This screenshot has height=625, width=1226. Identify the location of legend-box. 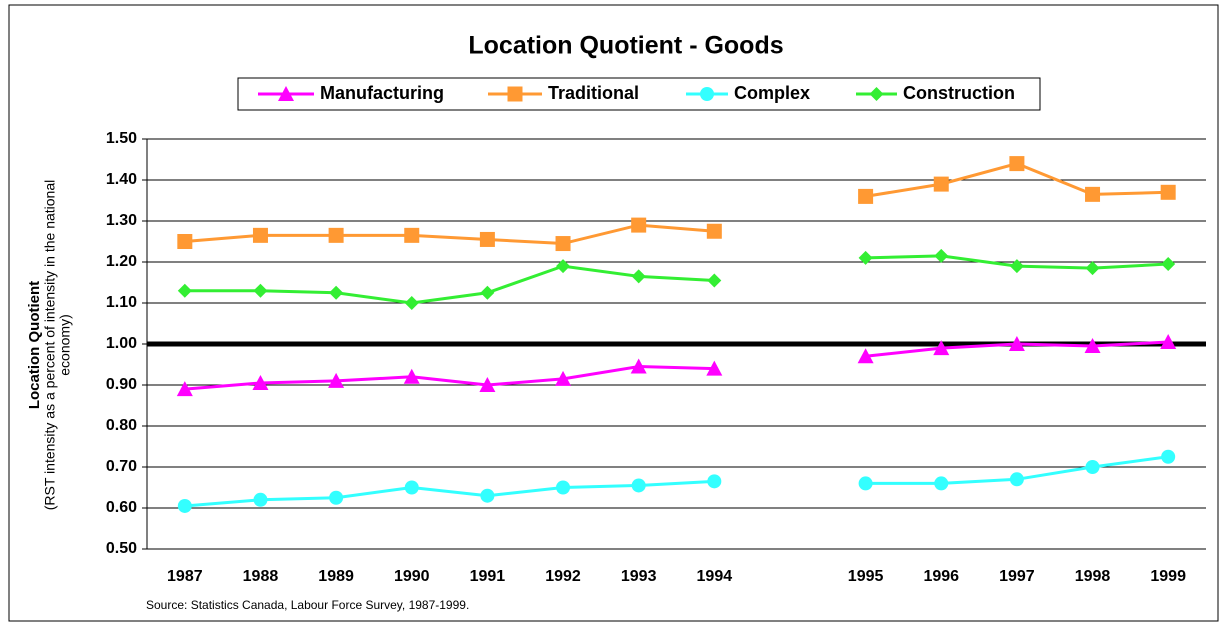
(639, 94).